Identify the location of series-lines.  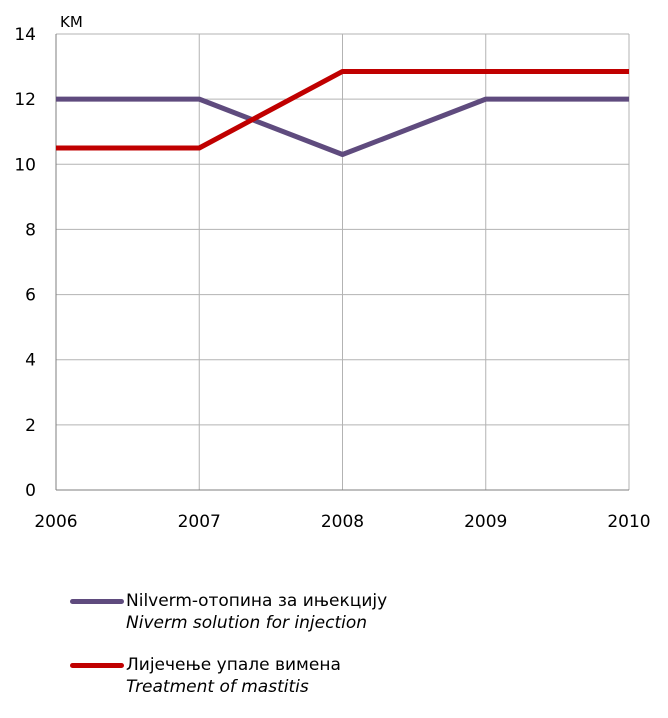
(342, 113).